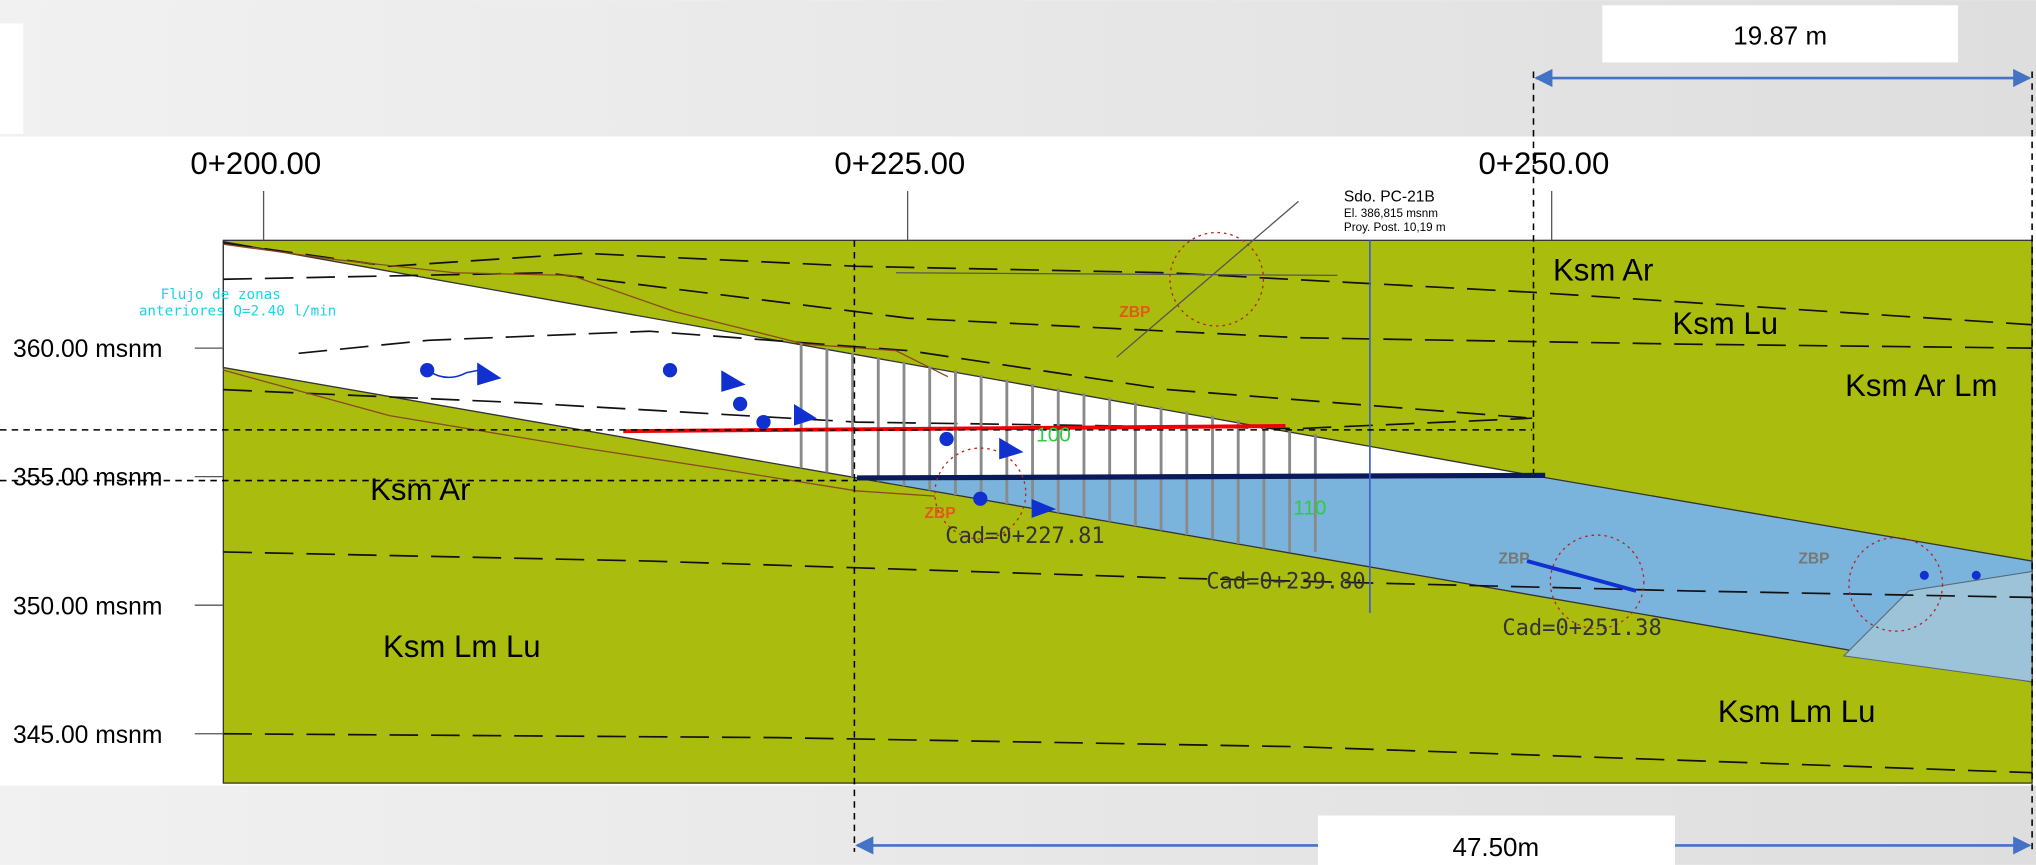 The image size is (2036, 865). Describe the element at coordinates (954, 429) in the screenshot. I see `water-level` at that location.